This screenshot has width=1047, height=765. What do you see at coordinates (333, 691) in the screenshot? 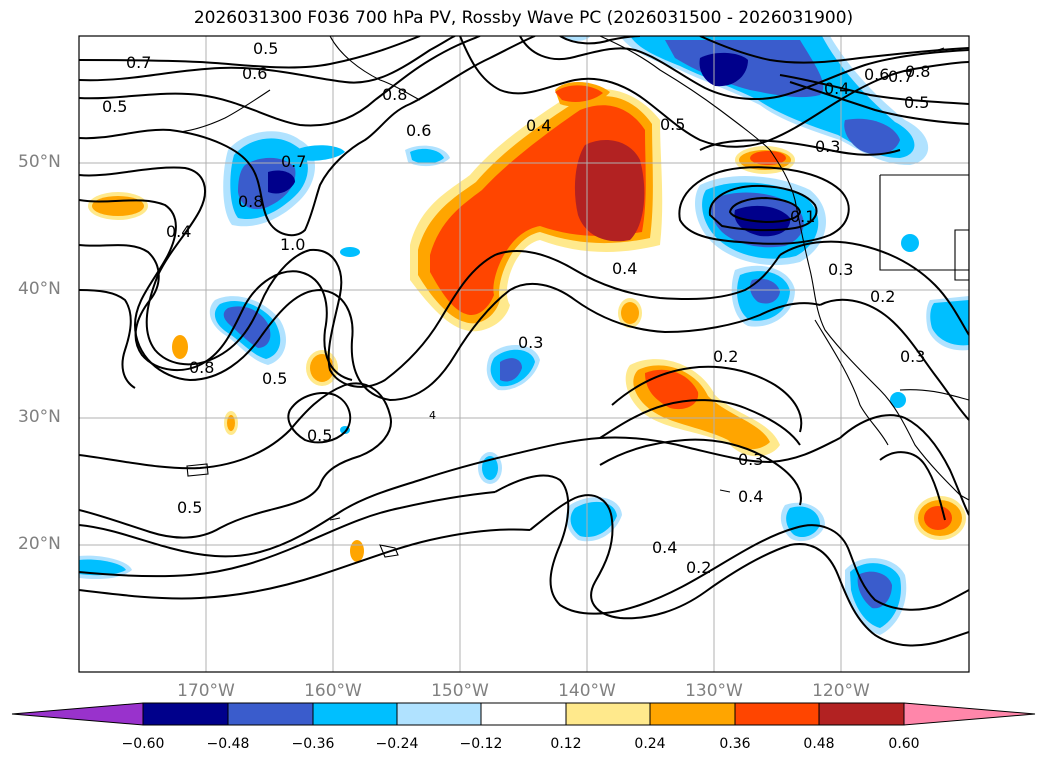
I see `lon-label-160w: 160°W` at bounding box center [333, 691].